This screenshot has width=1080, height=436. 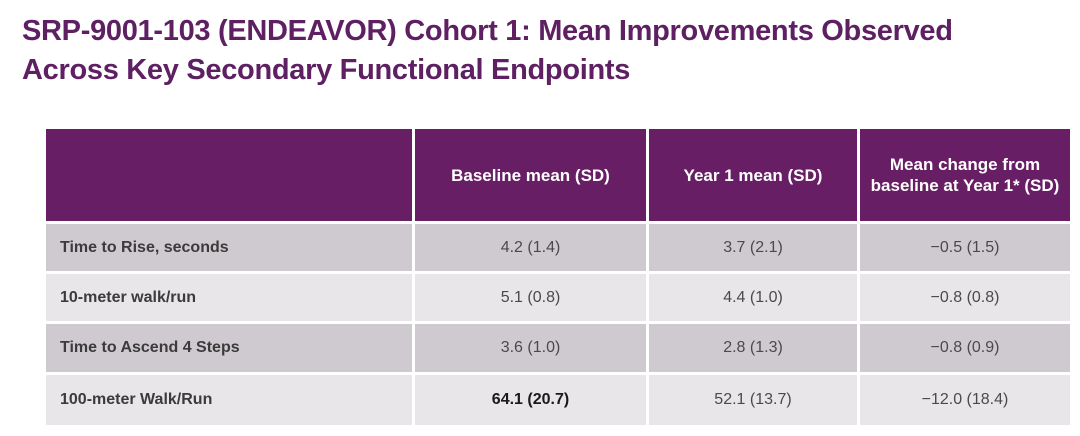 What do you see at coordinates (530, 247) in the screenshot?
I see `cell-time-to-rise-baseline: 4.2 (1.4)` at bounding box center [530, 247].